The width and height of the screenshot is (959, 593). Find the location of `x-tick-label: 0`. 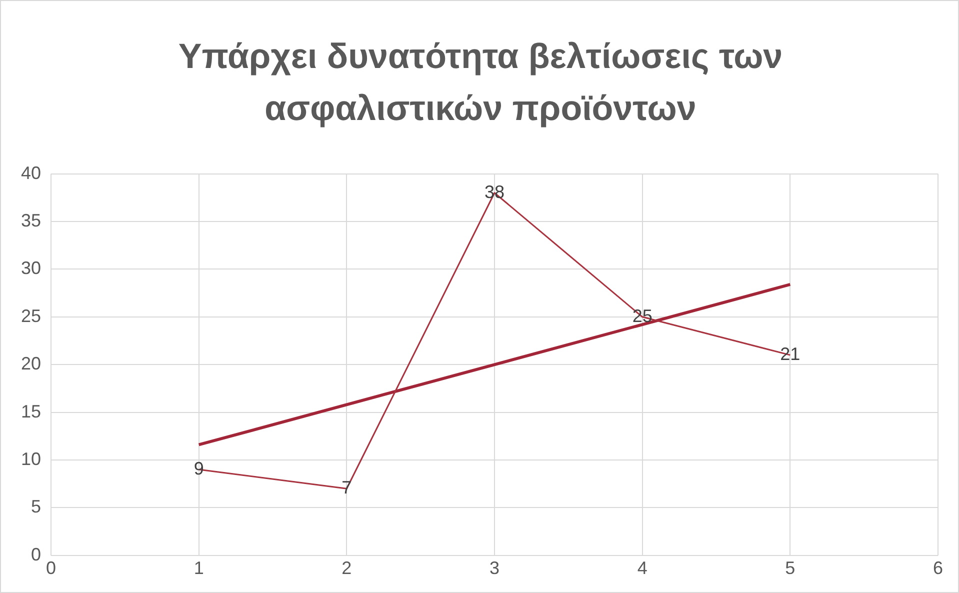

x-tick-label: 0 is located at coordinates (51, 568).